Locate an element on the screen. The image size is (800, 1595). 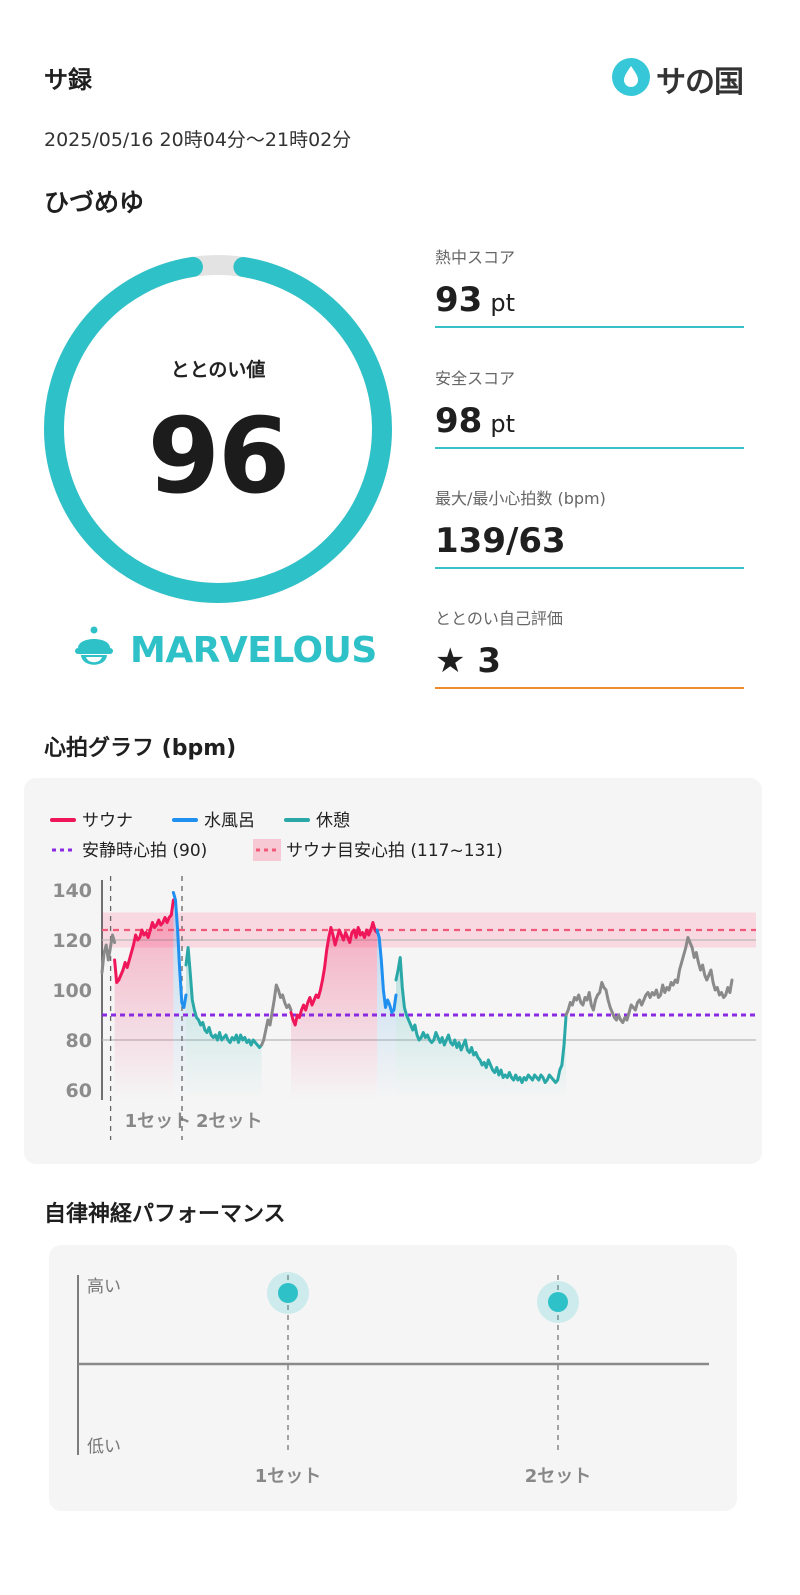
y-tick-label: 120 is located at coordinates (72, 941).